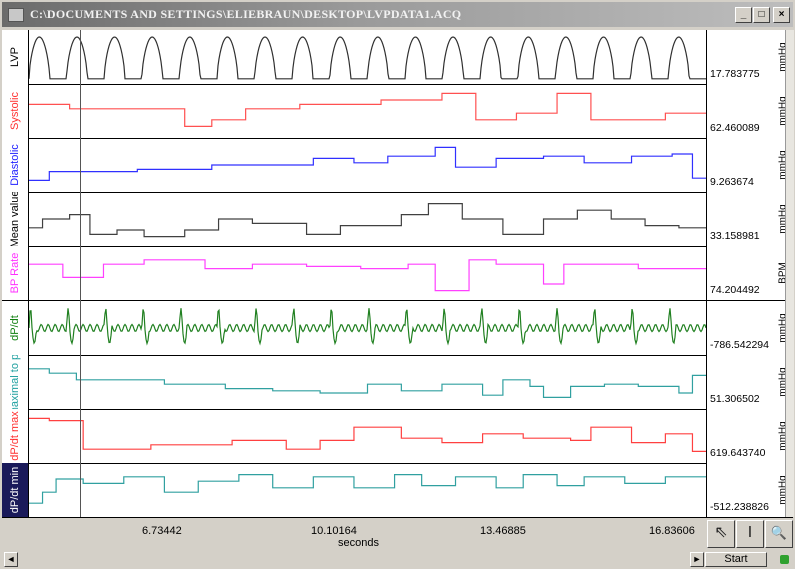 This screenshot has height=569, width=795. I want to click on channel-label: Systolic, so click(15, 111).